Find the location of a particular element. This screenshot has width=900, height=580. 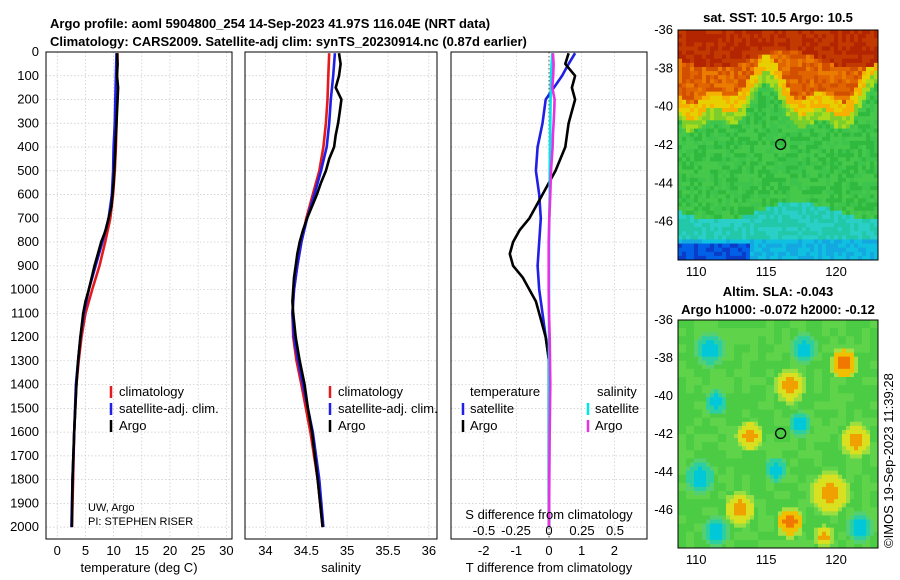

depth-tick-label: 500 is located at coordinates (28, 170).